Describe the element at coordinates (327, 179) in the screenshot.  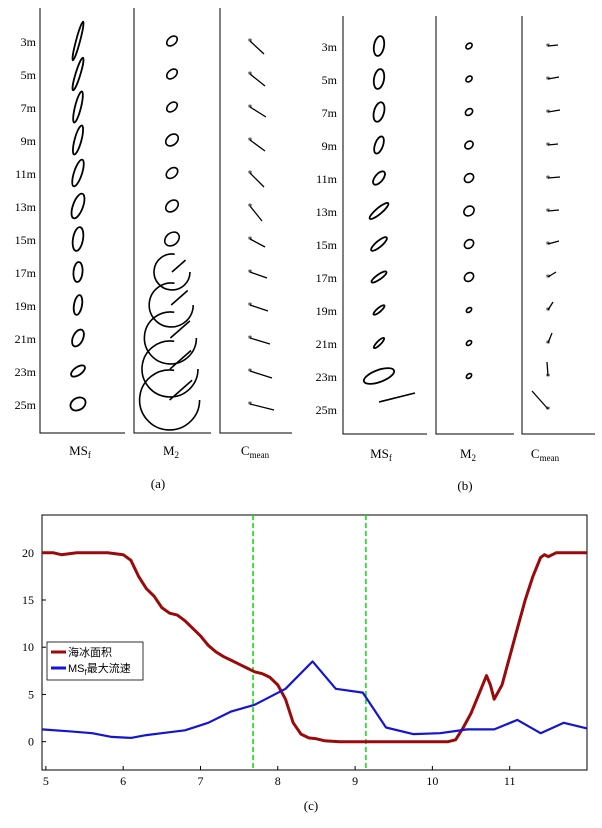
I see `panel-b-depth-label: 11m` at that location.